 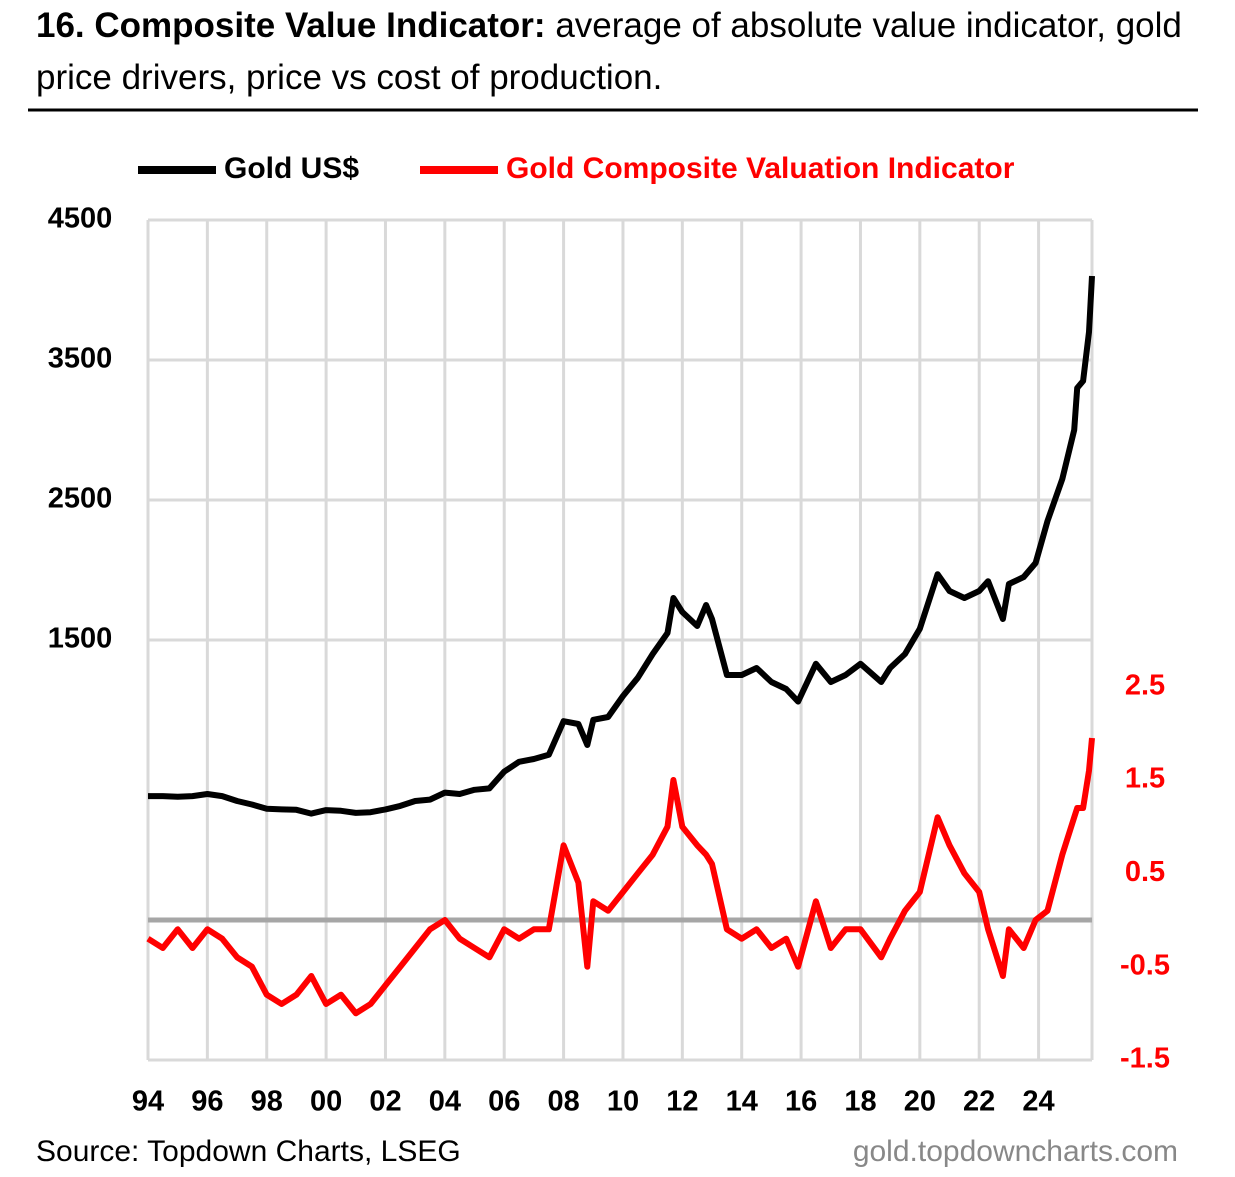 What do you see at coordinates (1145, 872) in the screenshot?
I see `y2-tick-label: 0.5` at bounding box center [1145, 872].